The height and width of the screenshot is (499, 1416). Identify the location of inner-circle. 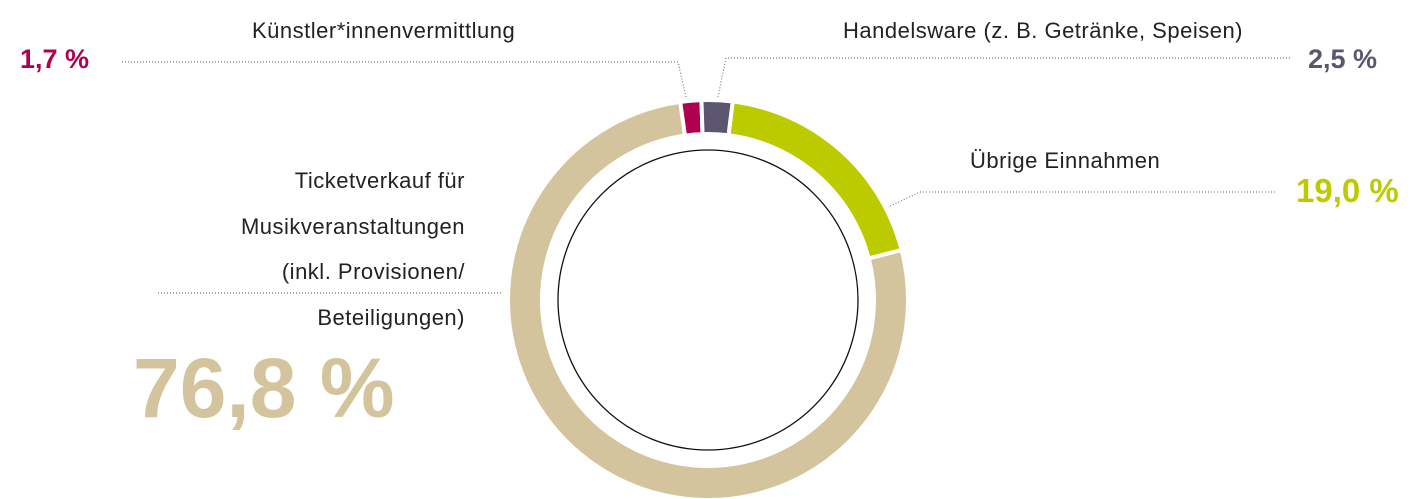
(708, 300).